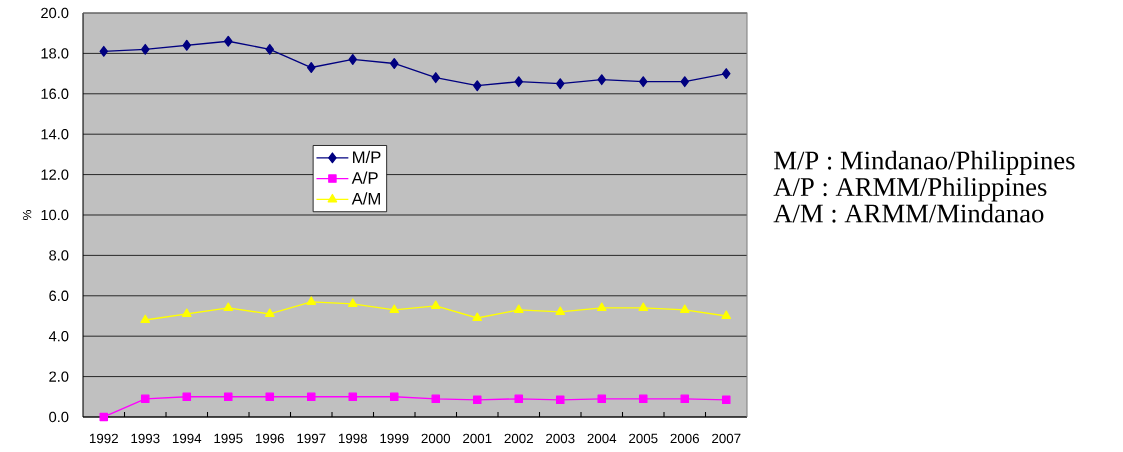  What do you see at coordinates (602, 438) in the screenshot?
I see `x-tick-label: 2004` at bounding box center [602, 438].